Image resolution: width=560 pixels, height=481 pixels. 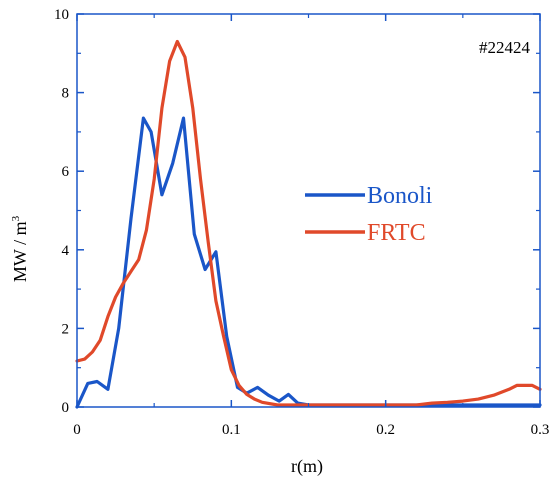 What do you see at coordinates (61, 15) in the screenshot?
I see `y-tick-label: 10` at bounding box center [61, 15].